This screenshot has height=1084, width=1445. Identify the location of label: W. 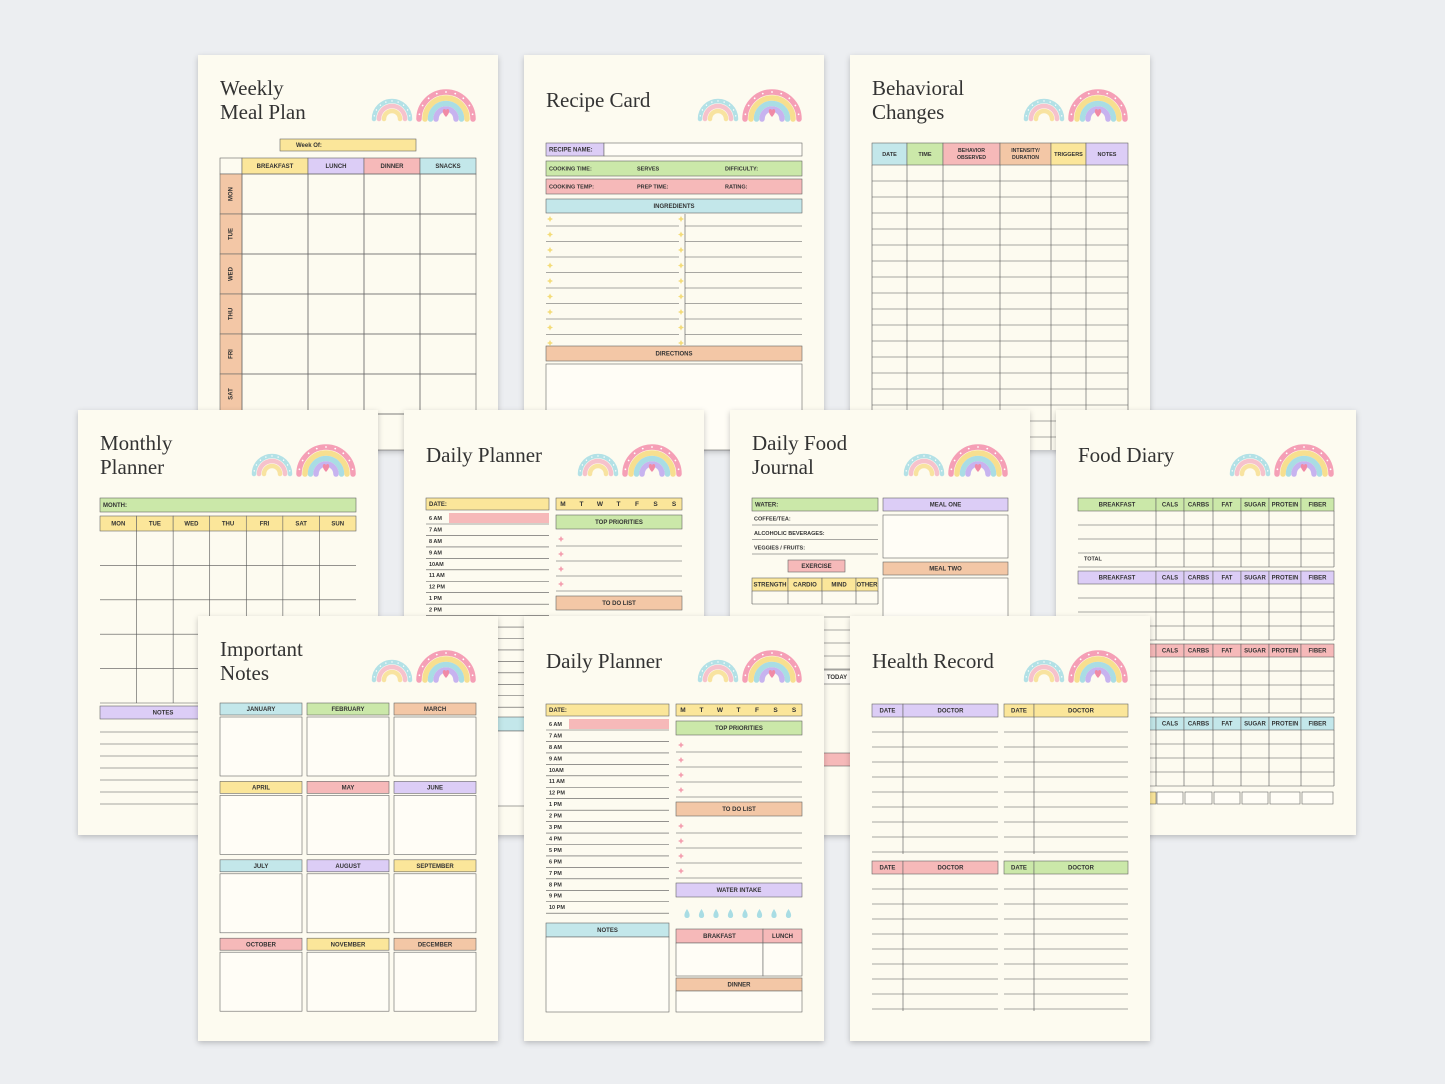
(600, 504).